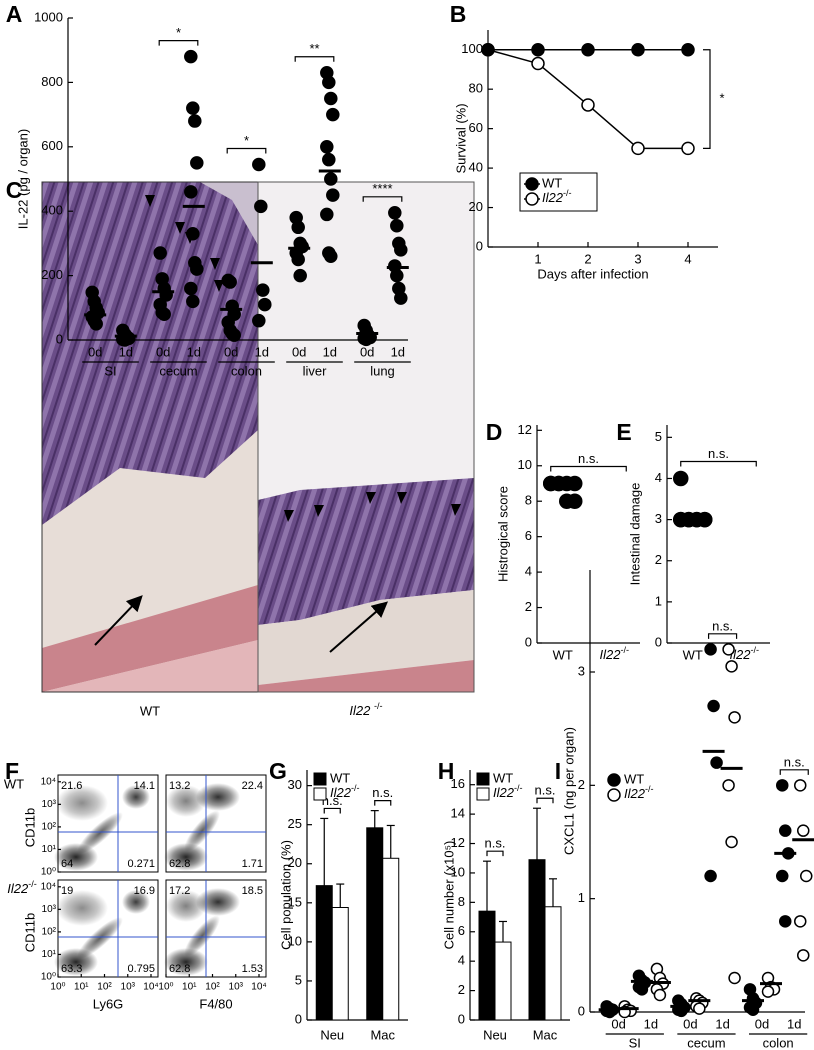 The width and height of the screenshot is (814, 1050). Describe the element at coordinates (461, 989) in the screenshot. I see `y-tick-label: 2` at that location.